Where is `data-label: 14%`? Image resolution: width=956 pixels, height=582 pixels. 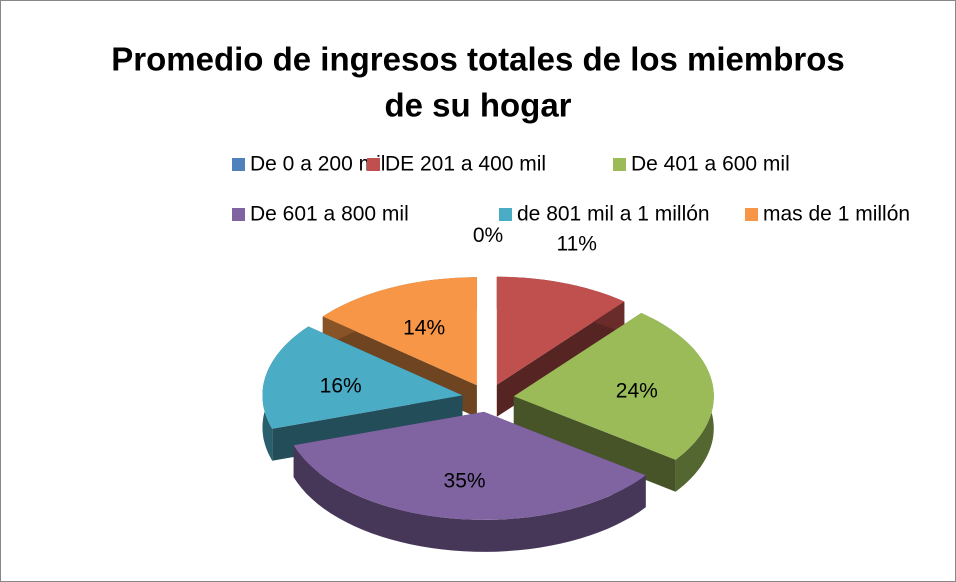 data-label: 14% is located at coordinates (424, 327).